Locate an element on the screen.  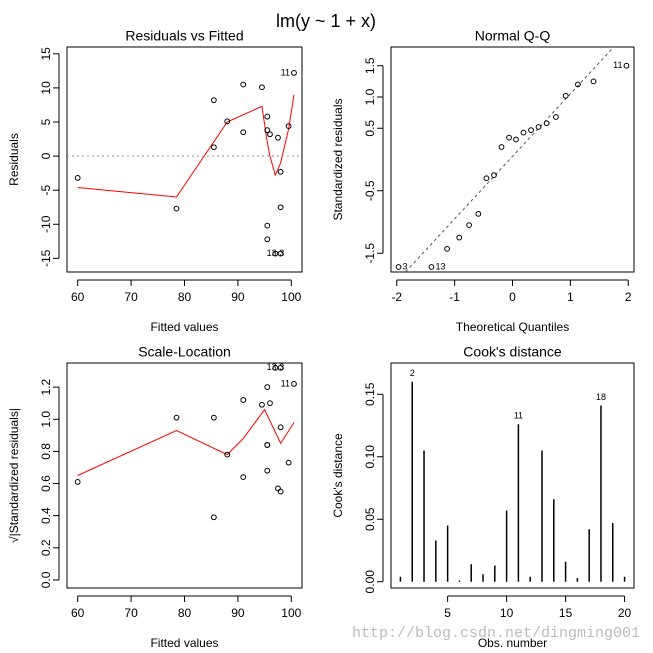
x-tick-label: -1 is located at coordinates (454, 297).